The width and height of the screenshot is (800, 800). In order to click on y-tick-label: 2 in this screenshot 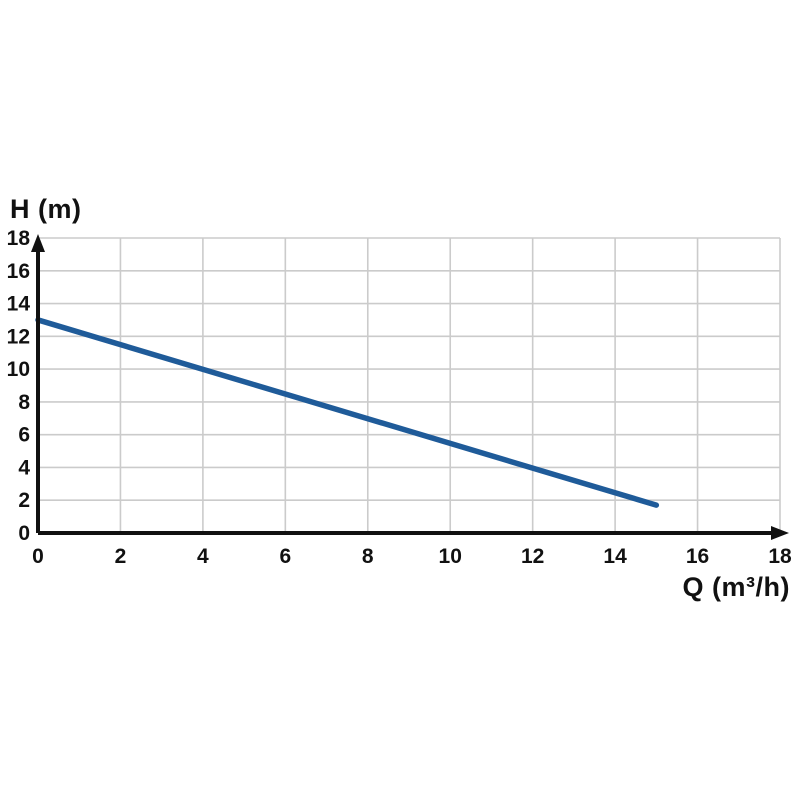, I will do `click(24, 500)`.